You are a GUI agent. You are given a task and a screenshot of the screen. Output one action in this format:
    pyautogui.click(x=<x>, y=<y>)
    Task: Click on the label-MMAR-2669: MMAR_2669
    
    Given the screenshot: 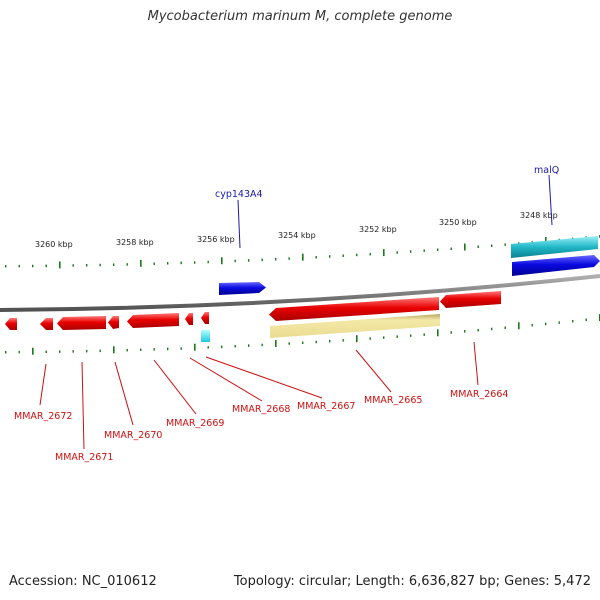 What is the action you would take?
    pyautogui.click(x=195, y=423)
    